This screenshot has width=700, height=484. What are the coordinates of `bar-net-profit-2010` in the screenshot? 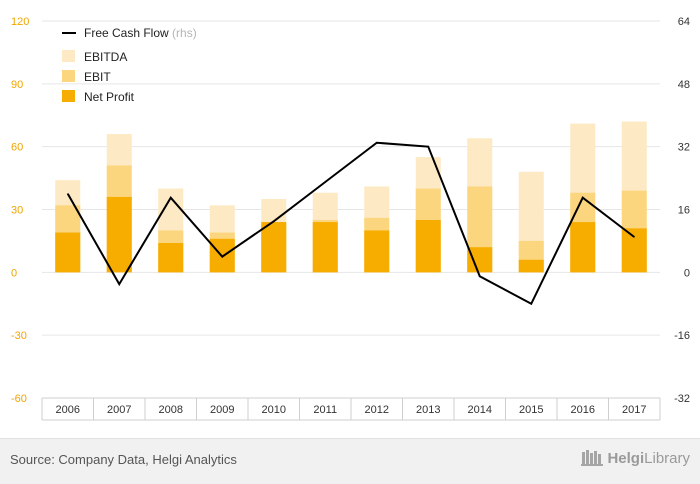 It's located at (274, 247).